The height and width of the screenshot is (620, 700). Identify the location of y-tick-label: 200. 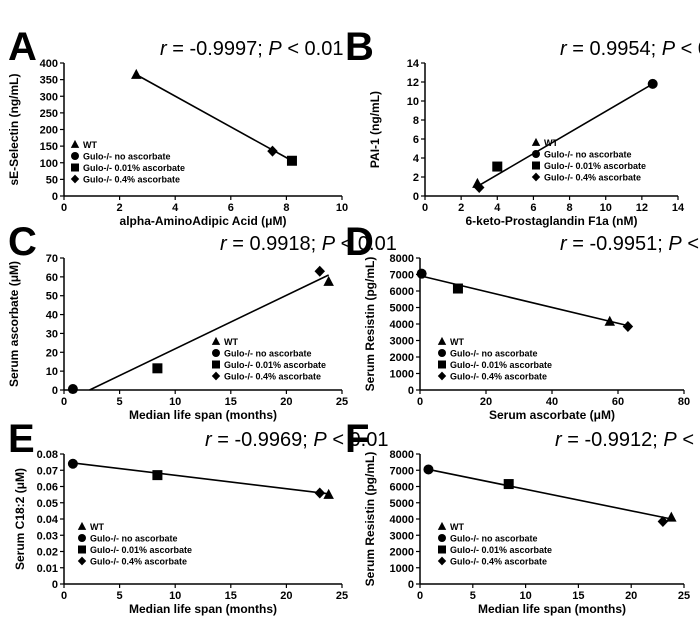
(49, 131).